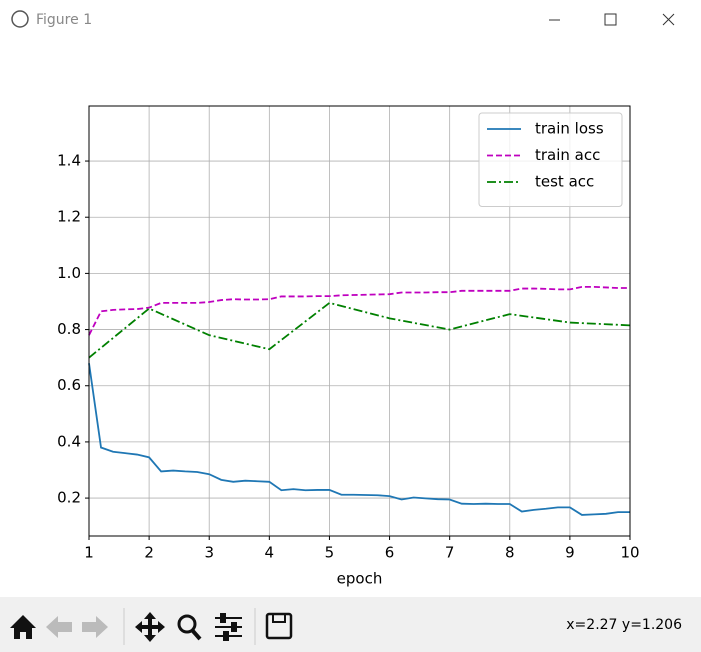  What do you see at coordinates (350, 624) in the screenshot?
I see `toolbar` at bounding box center [350, 624].